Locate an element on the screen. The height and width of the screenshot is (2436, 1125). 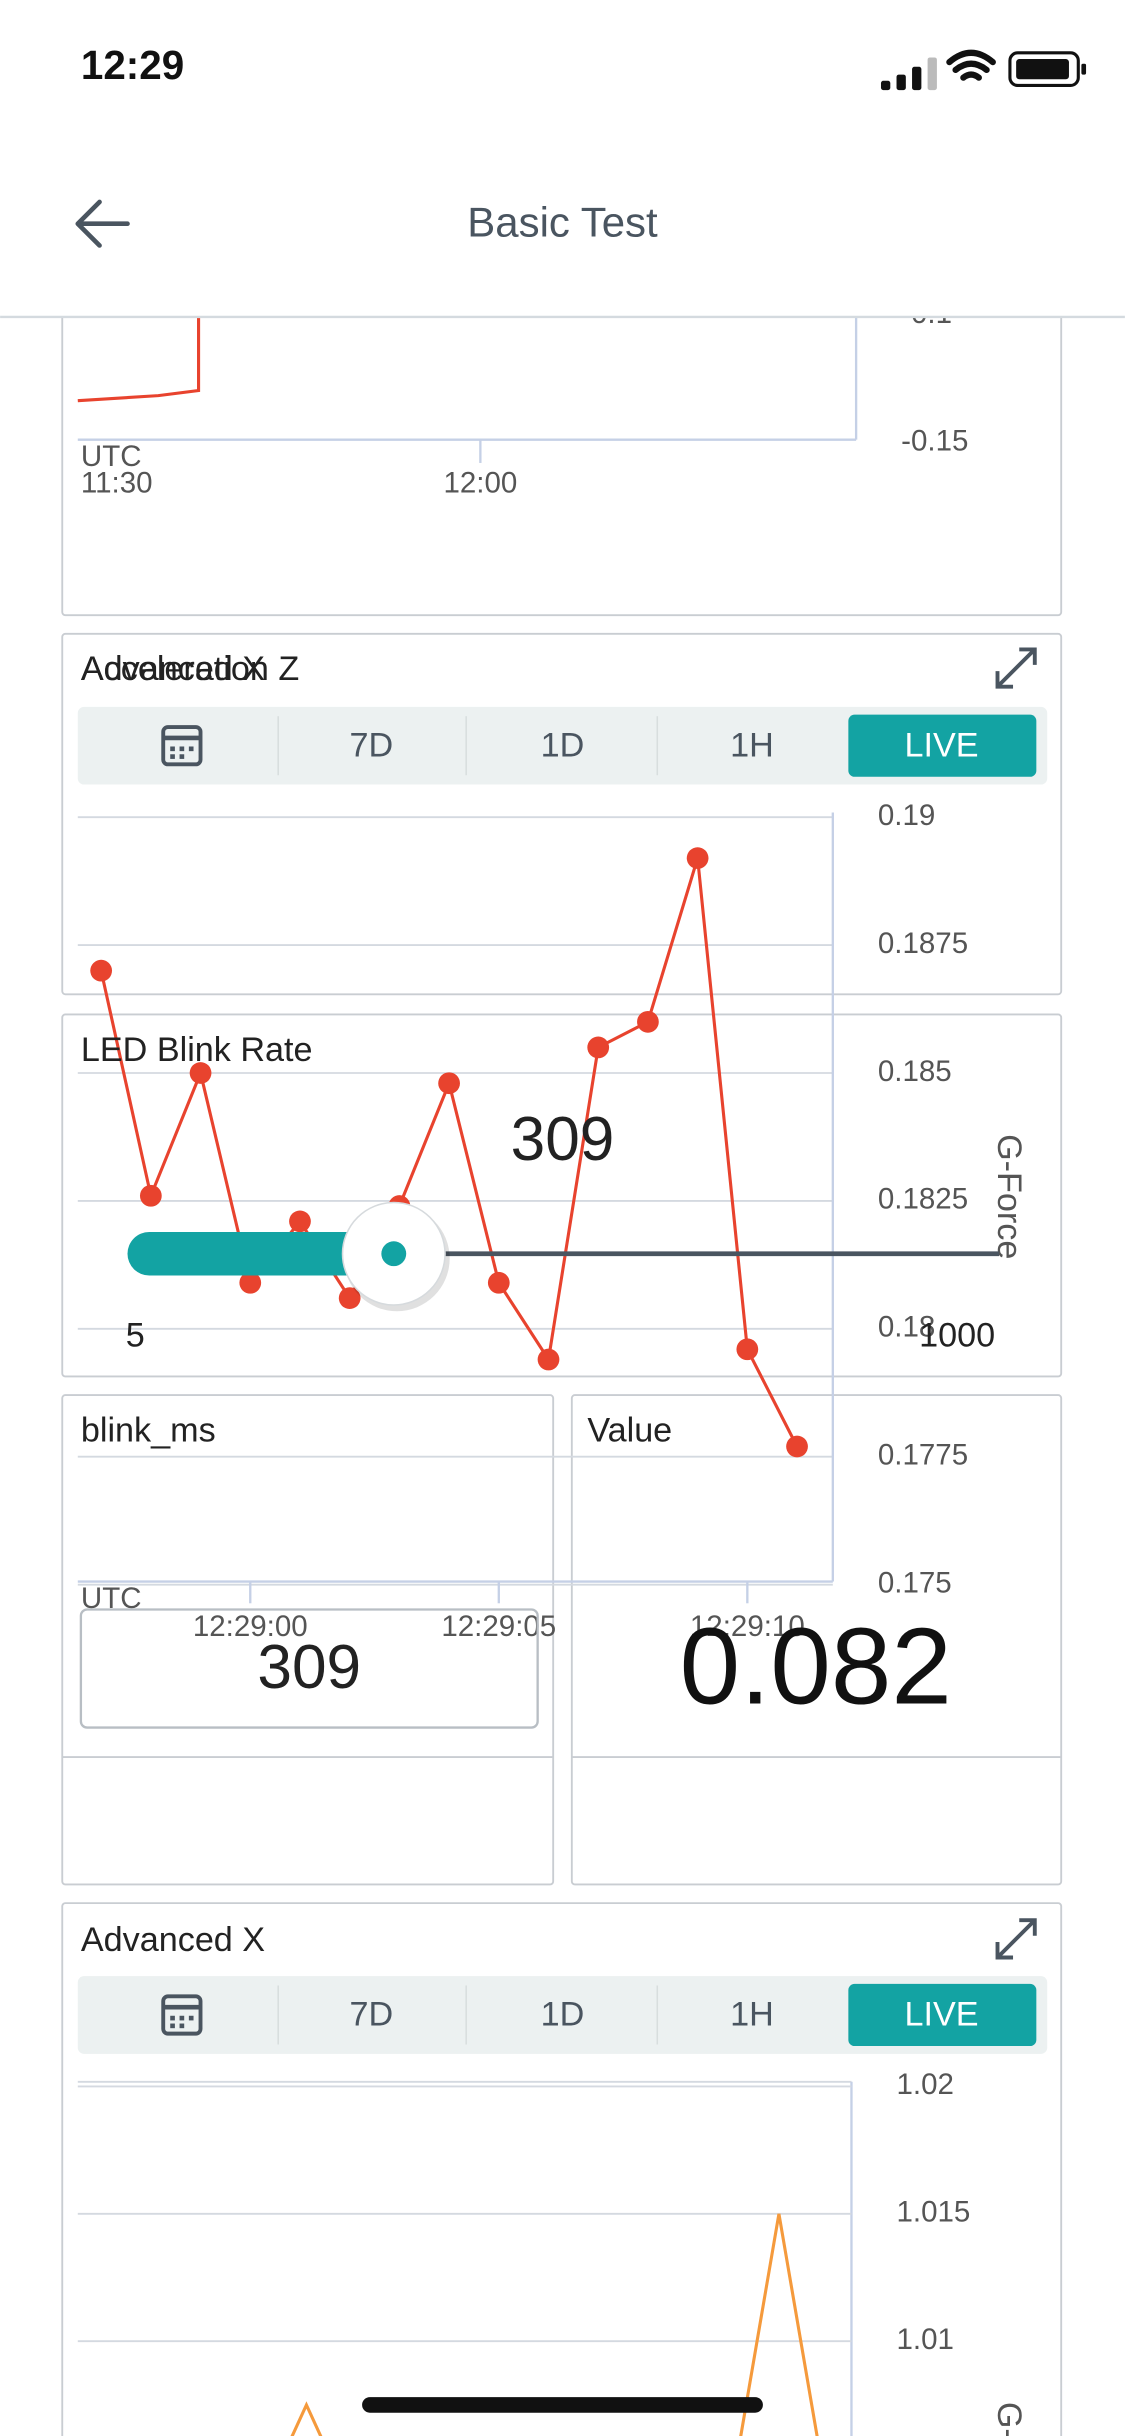
battery-cap is located at coordinates (1084, 69).